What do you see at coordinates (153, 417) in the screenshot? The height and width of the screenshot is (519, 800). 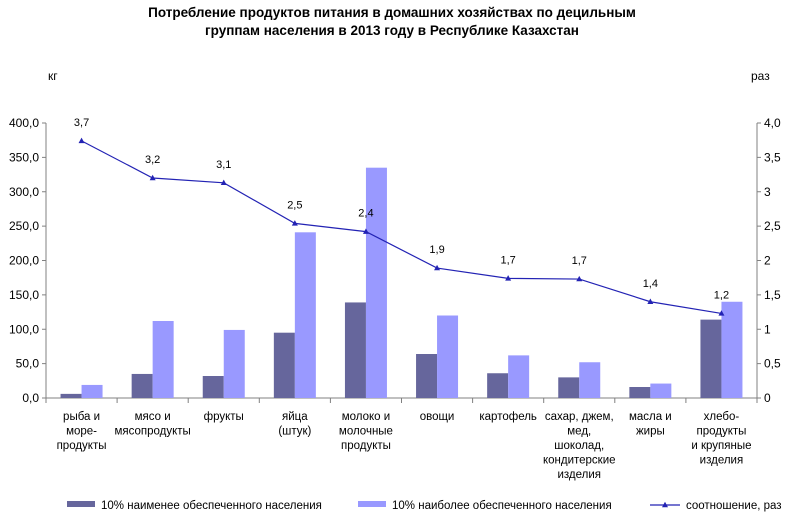 I see `x-category-label: мясо и` at bounding box center [153, 417].